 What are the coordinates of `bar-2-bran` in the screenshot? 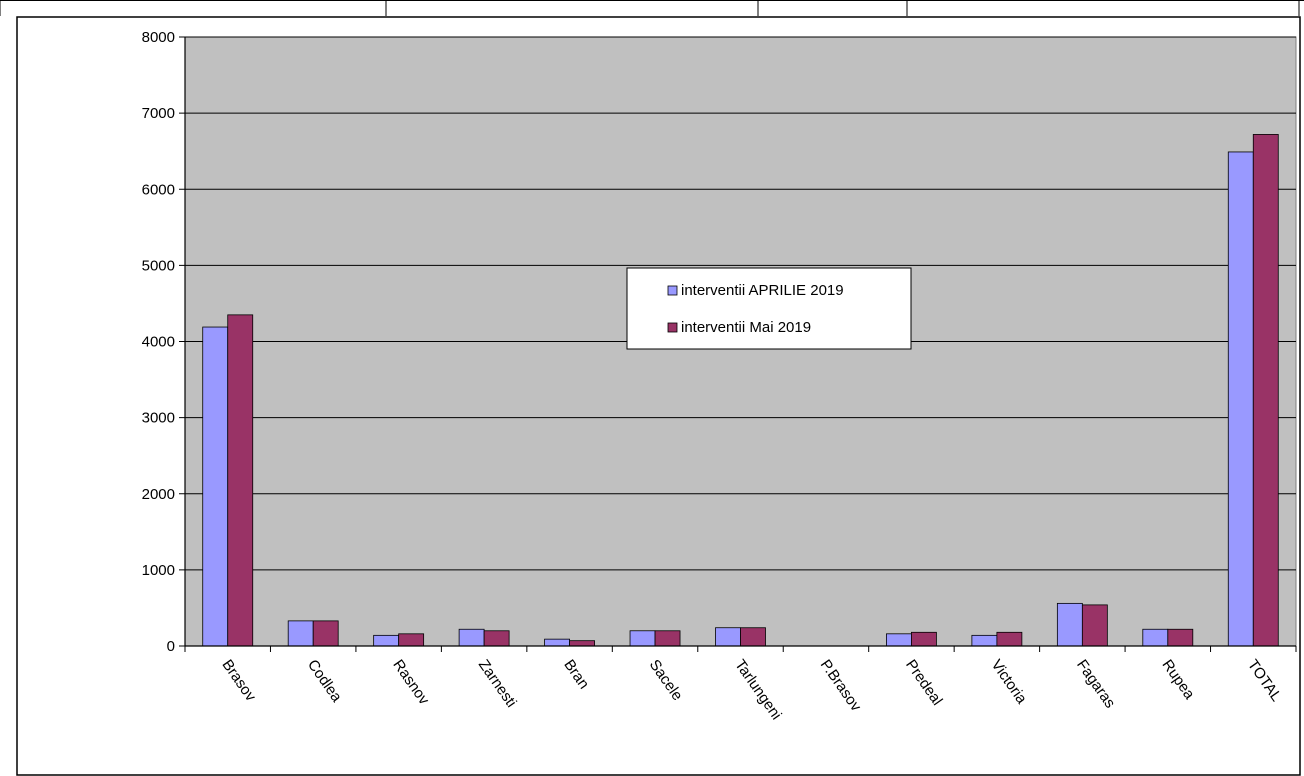 It's located at (582, 643).